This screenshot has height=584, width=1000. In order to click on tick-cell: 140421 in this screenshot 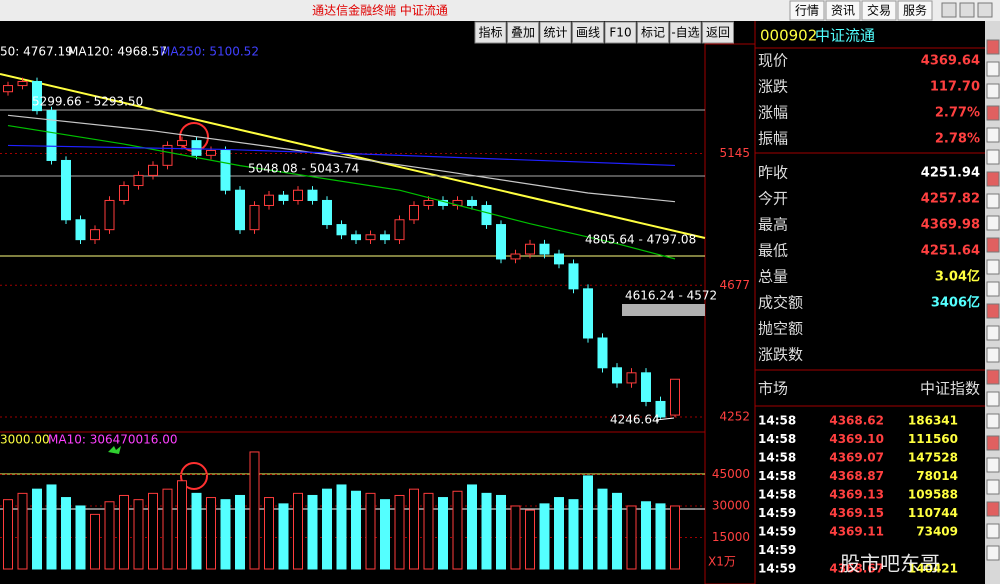, I will do `click(933, 569)`.